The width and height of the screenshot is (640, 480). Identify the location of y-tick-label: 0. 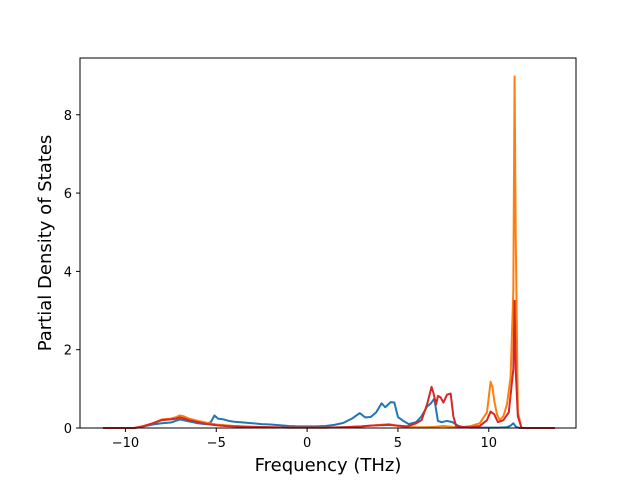
(68, 429).